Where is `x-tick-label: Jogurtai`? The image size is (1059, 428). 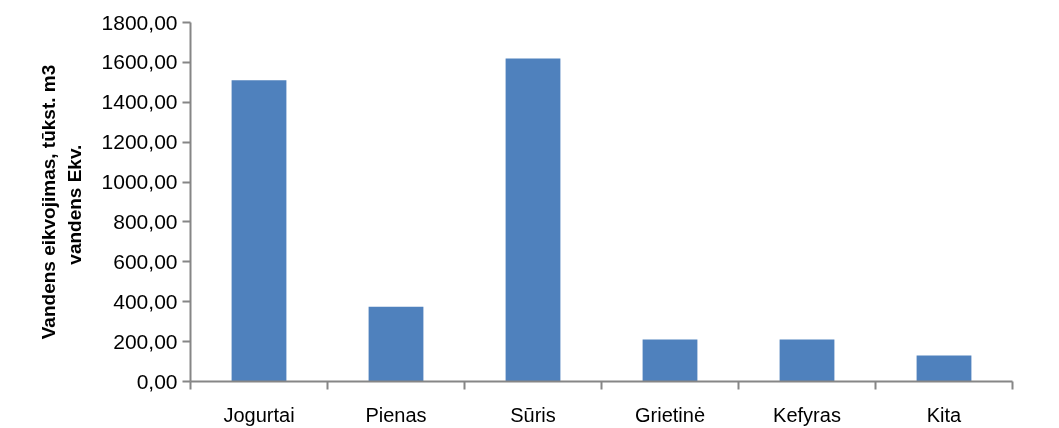
x-tick-label: Jogurtai is located at coordinates (259, 414).